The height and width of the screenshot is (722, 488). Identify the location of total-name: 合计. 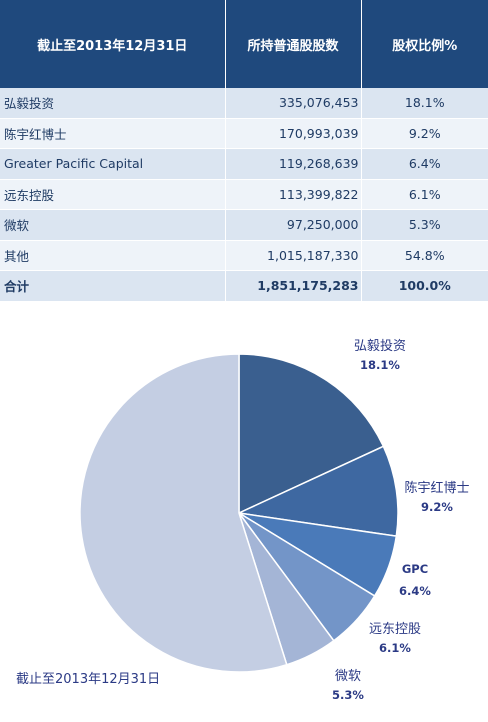
(113, 286).